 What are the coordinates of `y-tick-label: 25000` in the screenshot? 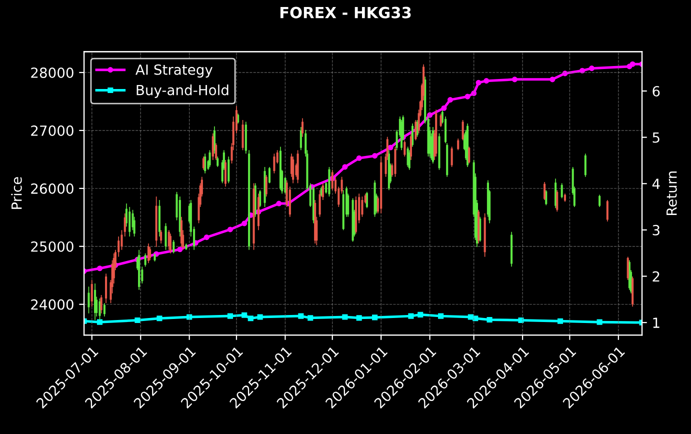 It's located at (52, 246).